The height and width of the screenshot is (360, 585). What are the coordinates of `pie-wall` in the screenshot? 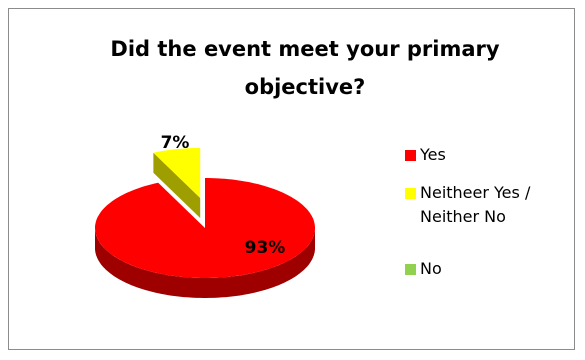 It's located at (177, 185).